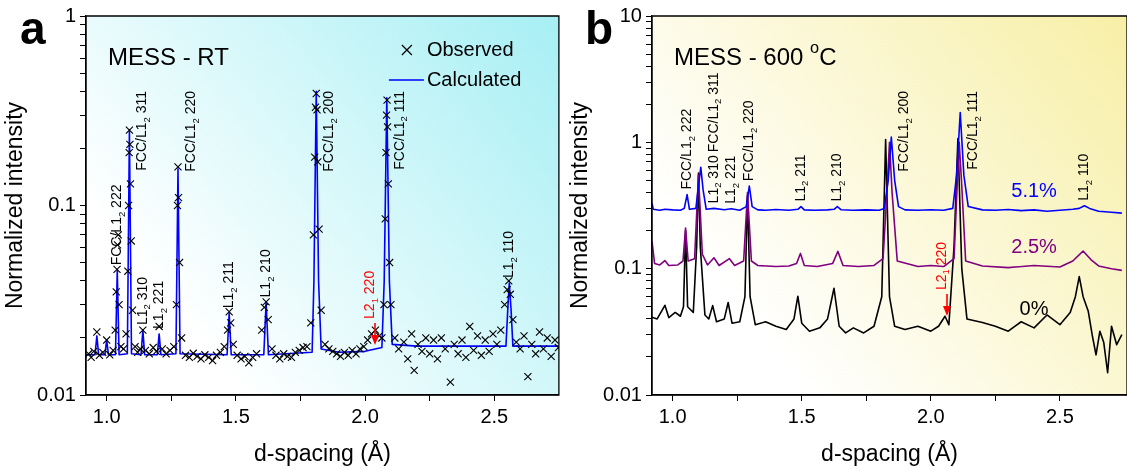 The height and width of the screenshot is (470, 1127). What do you see at coordinates (1034, 190) in the screenshot?
I see `series-label: 5.1%` at bounding box center [1034, 190].